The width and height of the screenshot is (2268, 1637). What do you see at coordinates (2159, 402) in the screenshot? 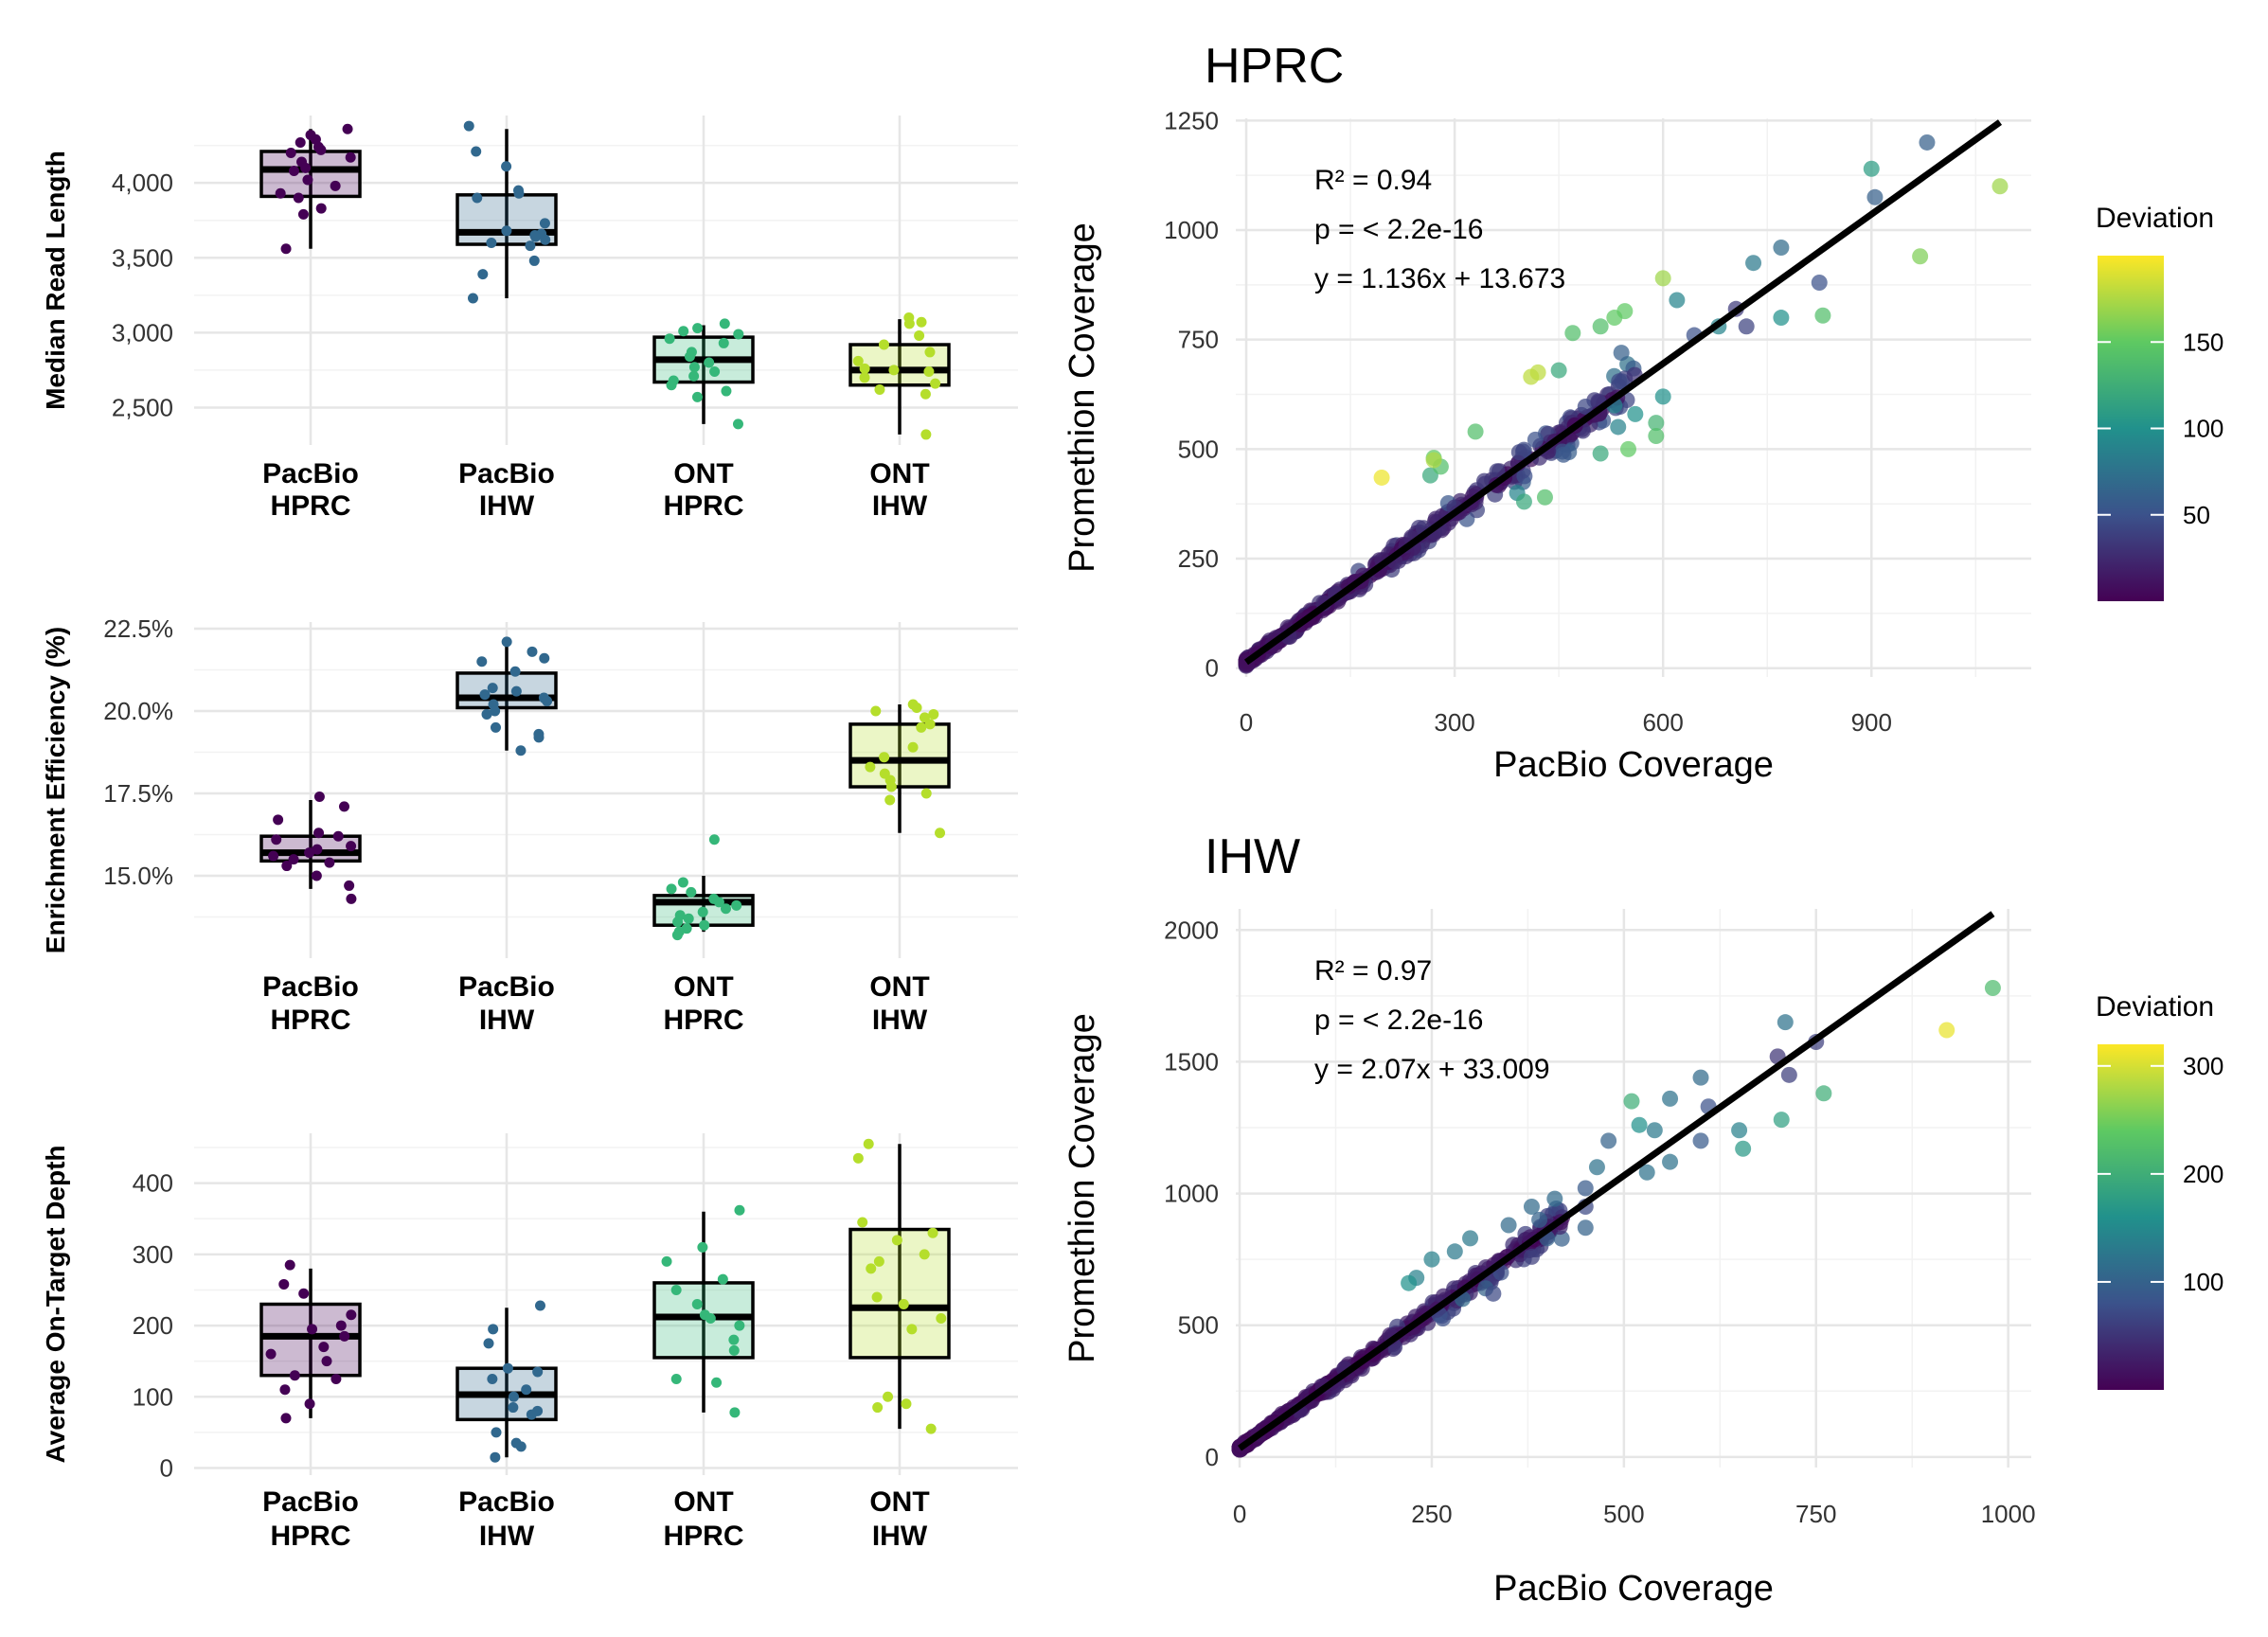
I see `colorbar-legend: Deviation 50 100 150` at bounding box center [2159, 402].